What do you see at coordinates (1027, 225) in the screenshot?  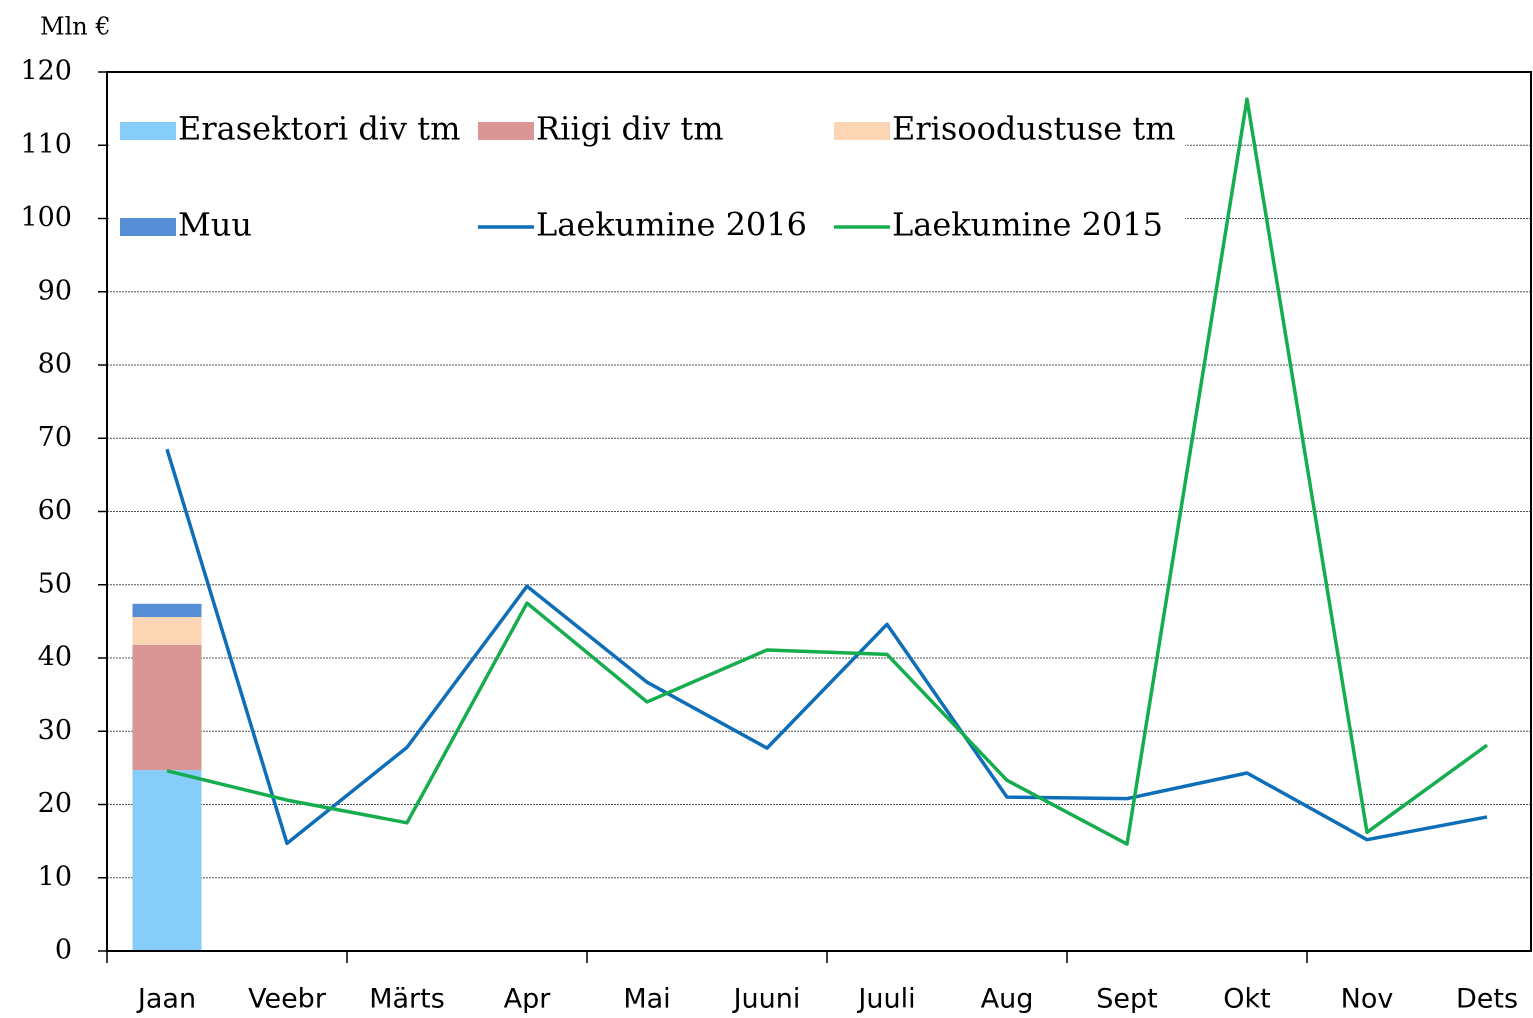 I see `legend-label: Laekumine 2015` at bounding box center [1027, 225].